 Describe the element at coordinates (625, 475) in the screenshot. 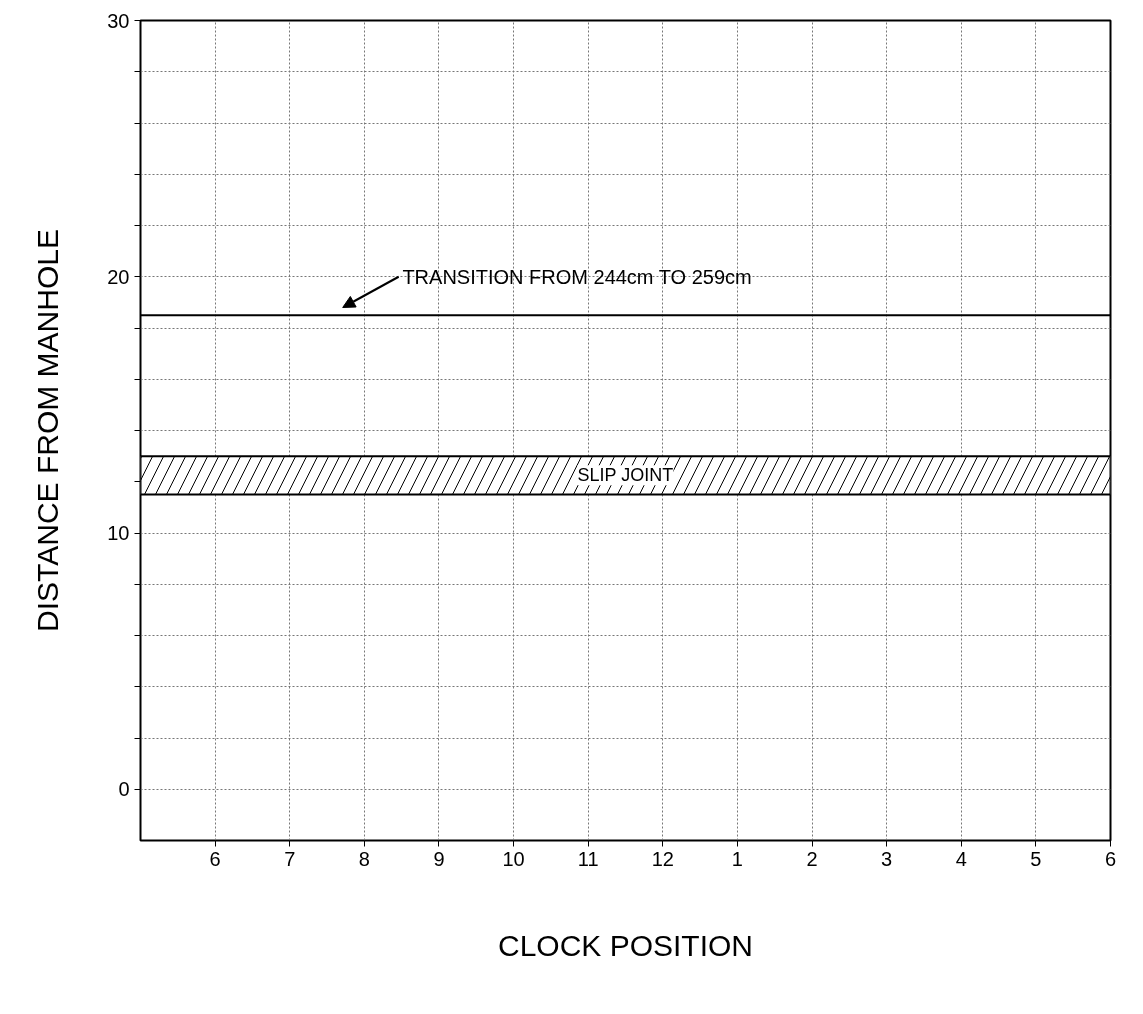

I see `band-label: SLIP JOINT` at that location.